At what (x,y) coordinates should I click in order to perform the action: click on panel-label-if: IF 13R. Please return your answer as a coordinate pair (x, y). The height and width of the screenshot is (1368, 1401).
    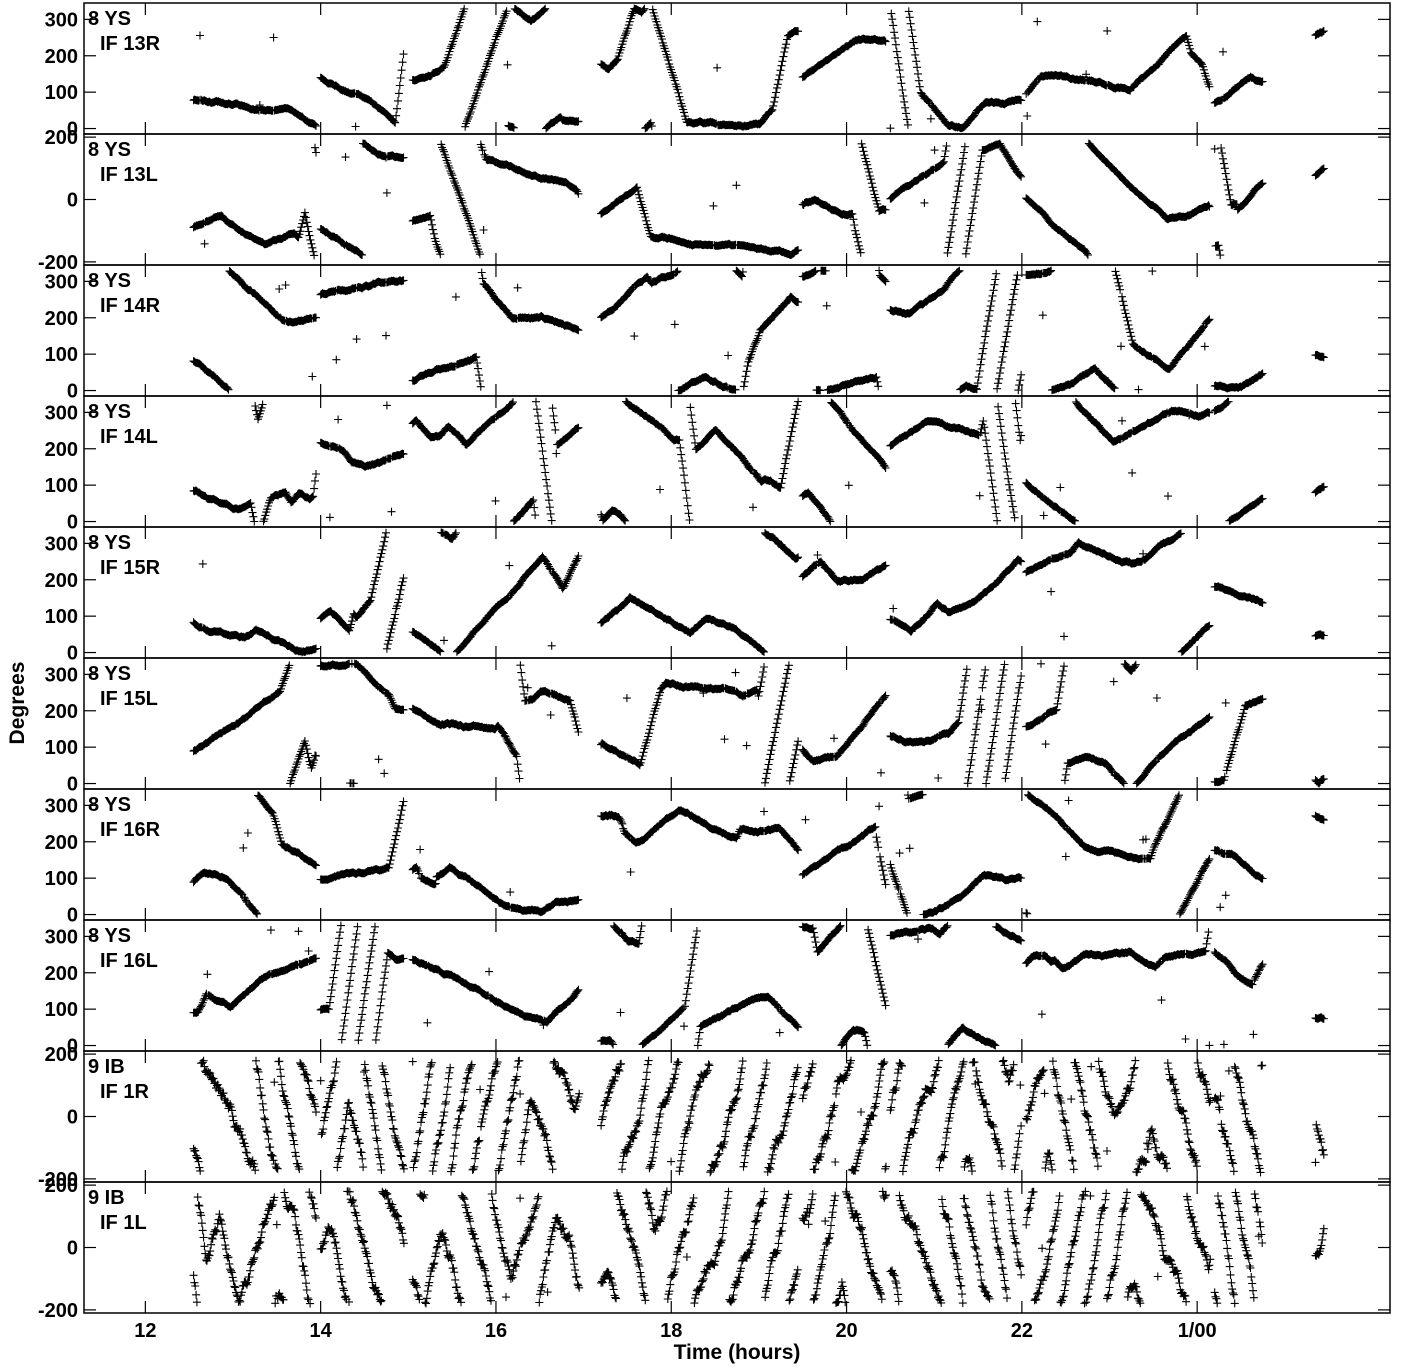
    Looking at the image, I should click on (130, 44).